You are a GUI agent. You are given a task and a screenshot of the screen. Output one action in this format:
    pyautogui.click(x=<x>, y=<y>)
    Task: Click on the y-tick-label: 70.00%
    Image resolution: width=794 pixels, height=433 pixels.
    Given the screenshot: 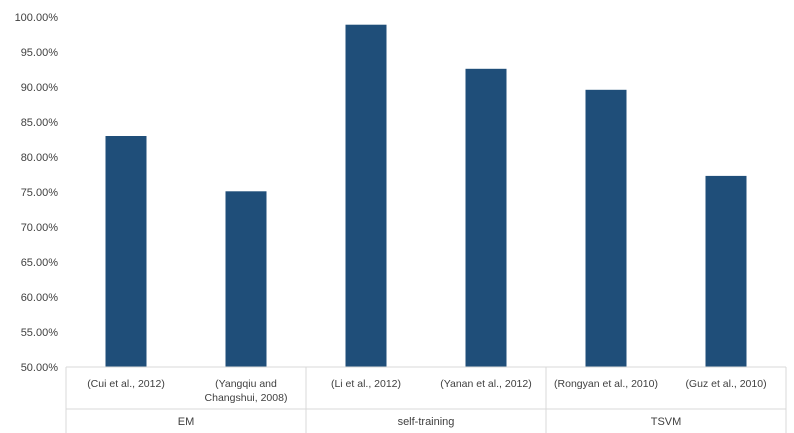 What is the action you would take?
    pyautogui.click(x=40, y=228)
    